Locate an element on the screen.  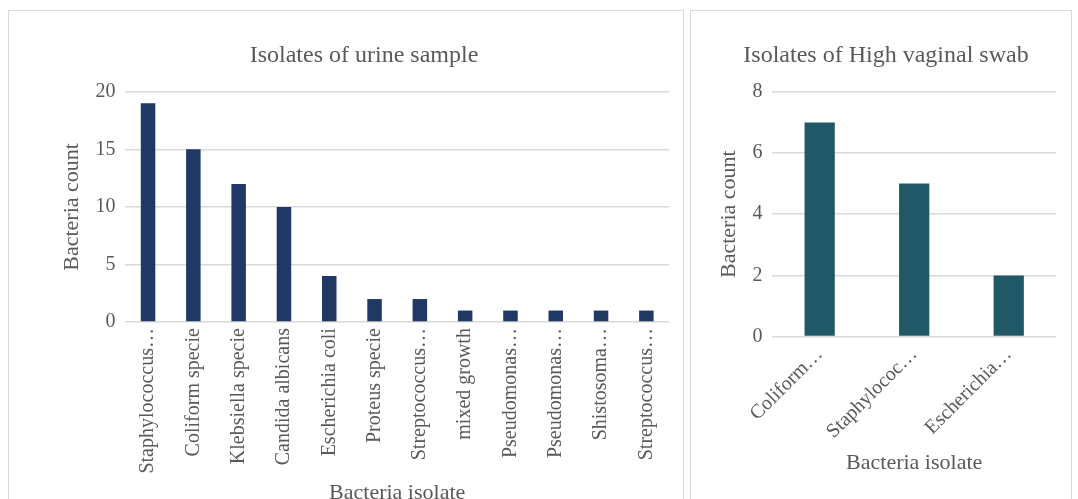
chart-title: Isolates of High vaginal swab is located at coordinates (886, 53).